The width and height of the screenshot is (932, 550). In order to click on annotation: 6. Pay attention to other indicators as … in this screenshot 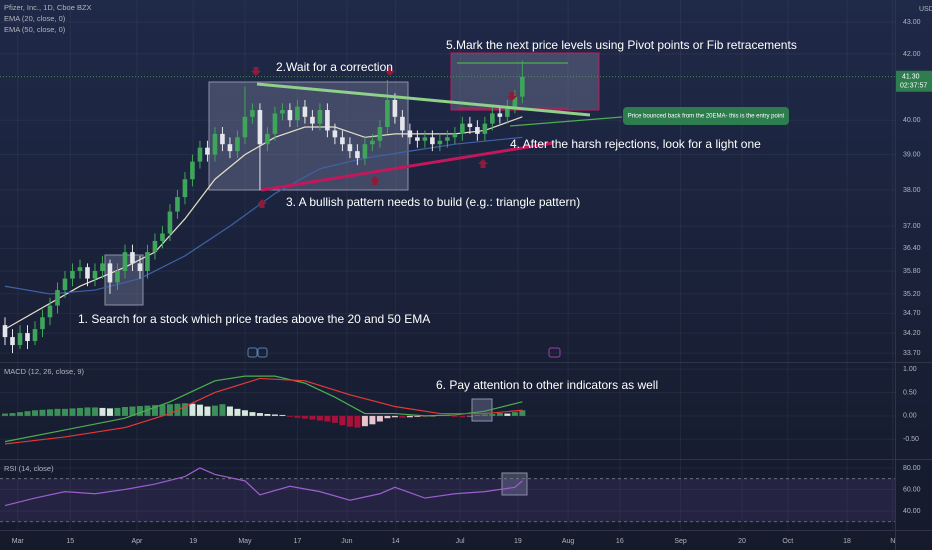, I will do `click(547, 385)`.